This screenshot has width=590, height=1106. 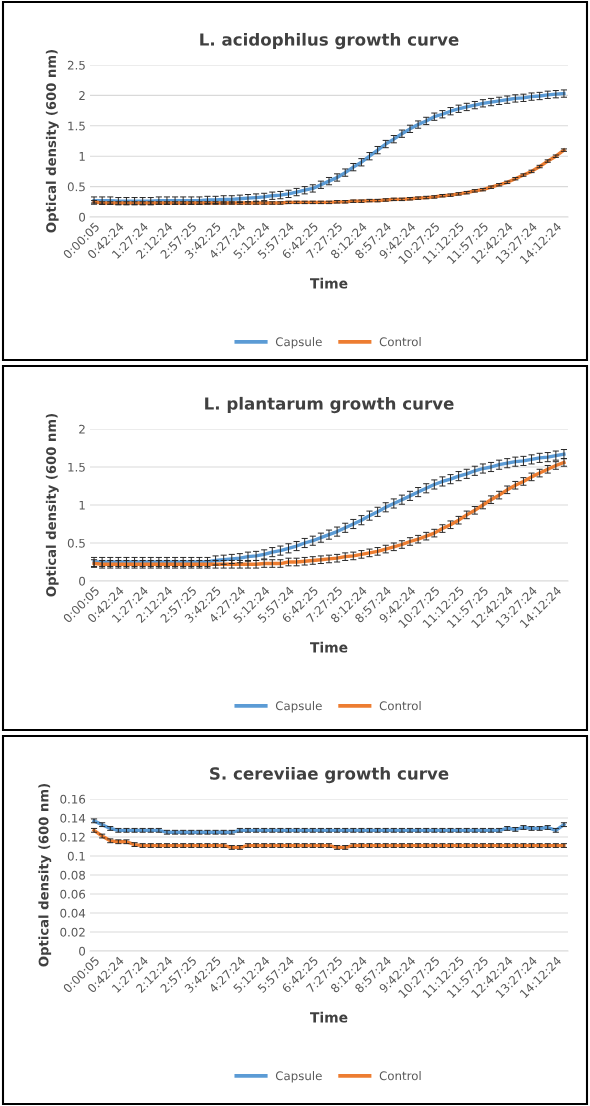 What do you see at coordinates (73, 818) in the screenshot?
I see `y-tick-label: 0.14` at bounding box center [73, 818].